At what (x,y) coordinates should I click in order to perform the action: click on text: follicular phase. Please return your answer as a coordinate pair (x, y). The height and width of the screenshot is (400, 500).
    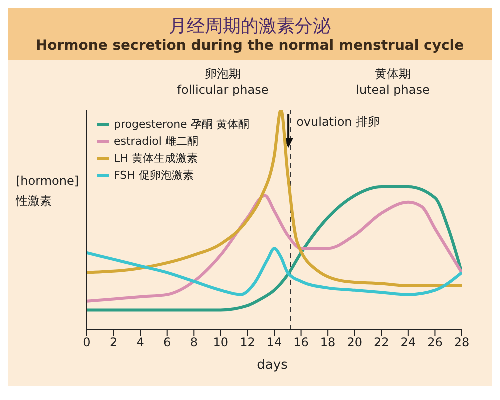
    Looking at the image, I should click on (223, 90).